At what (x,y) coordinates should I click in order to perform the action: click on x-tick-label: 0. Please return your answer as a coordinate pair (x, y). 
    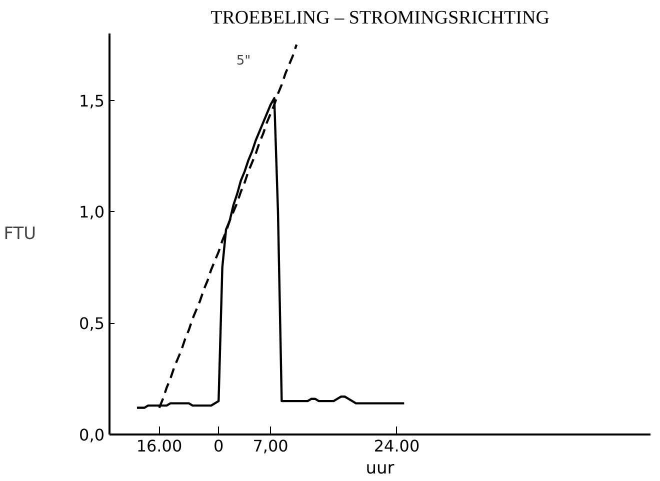
    Looking at the image, I should click on (219, 446).